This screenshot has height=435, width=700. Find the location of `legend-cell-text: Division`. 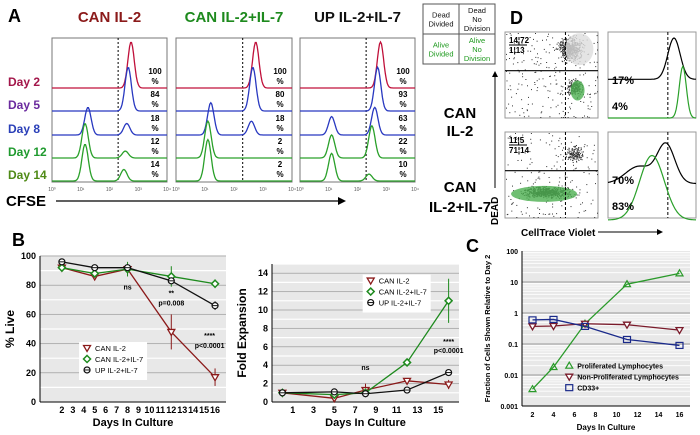

legend-cell-text: Division is located at coordinates (477, 28).